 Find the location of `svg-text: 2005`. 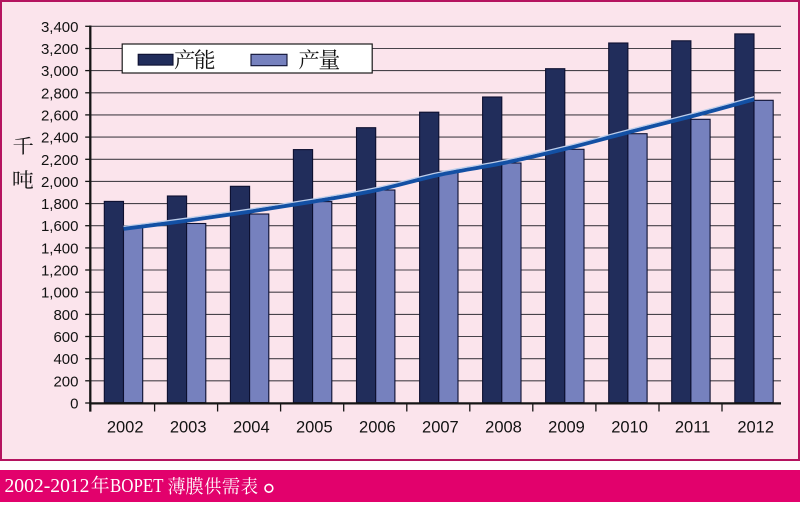

svg-text: 2005 is located at coordinates (314, 428).